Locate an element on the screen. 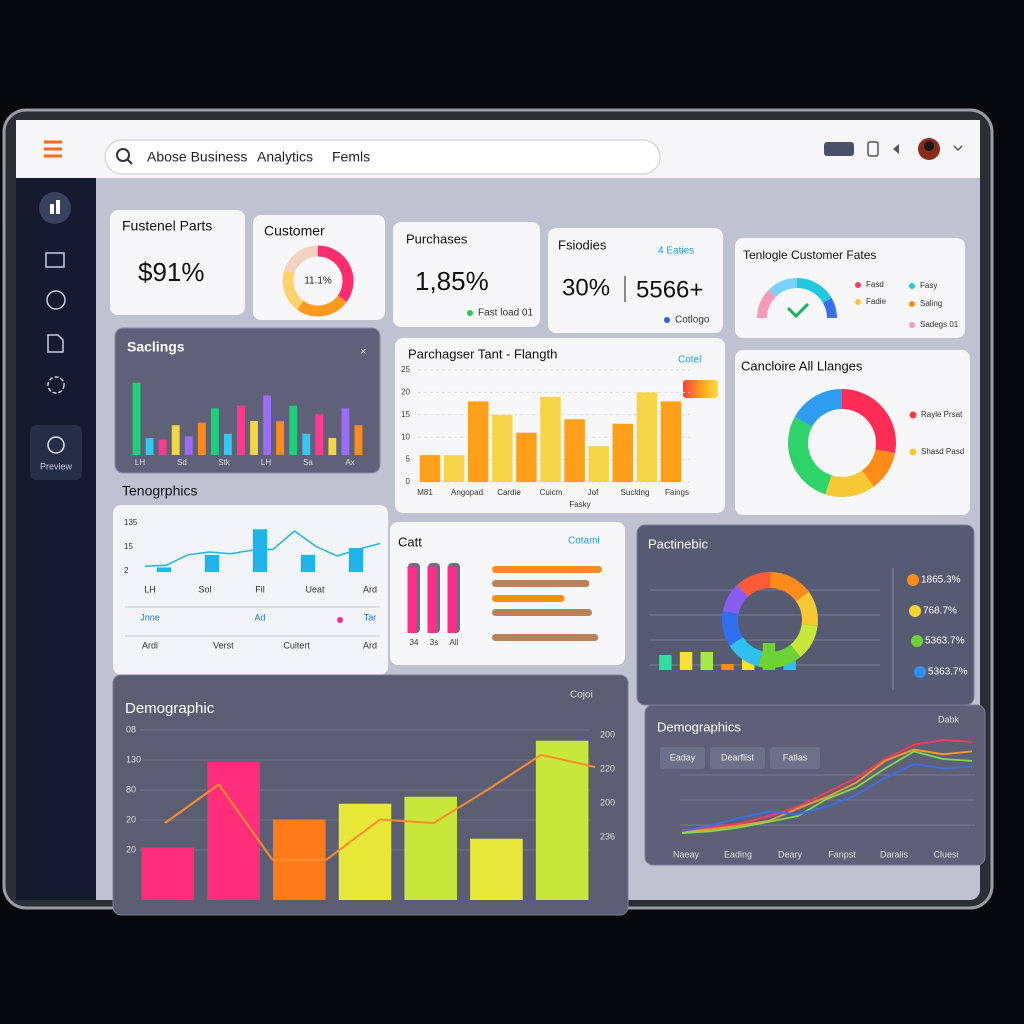 The image size is (1024, 1024). x-tick-label: Cardie is located at coordinates (509, 492).